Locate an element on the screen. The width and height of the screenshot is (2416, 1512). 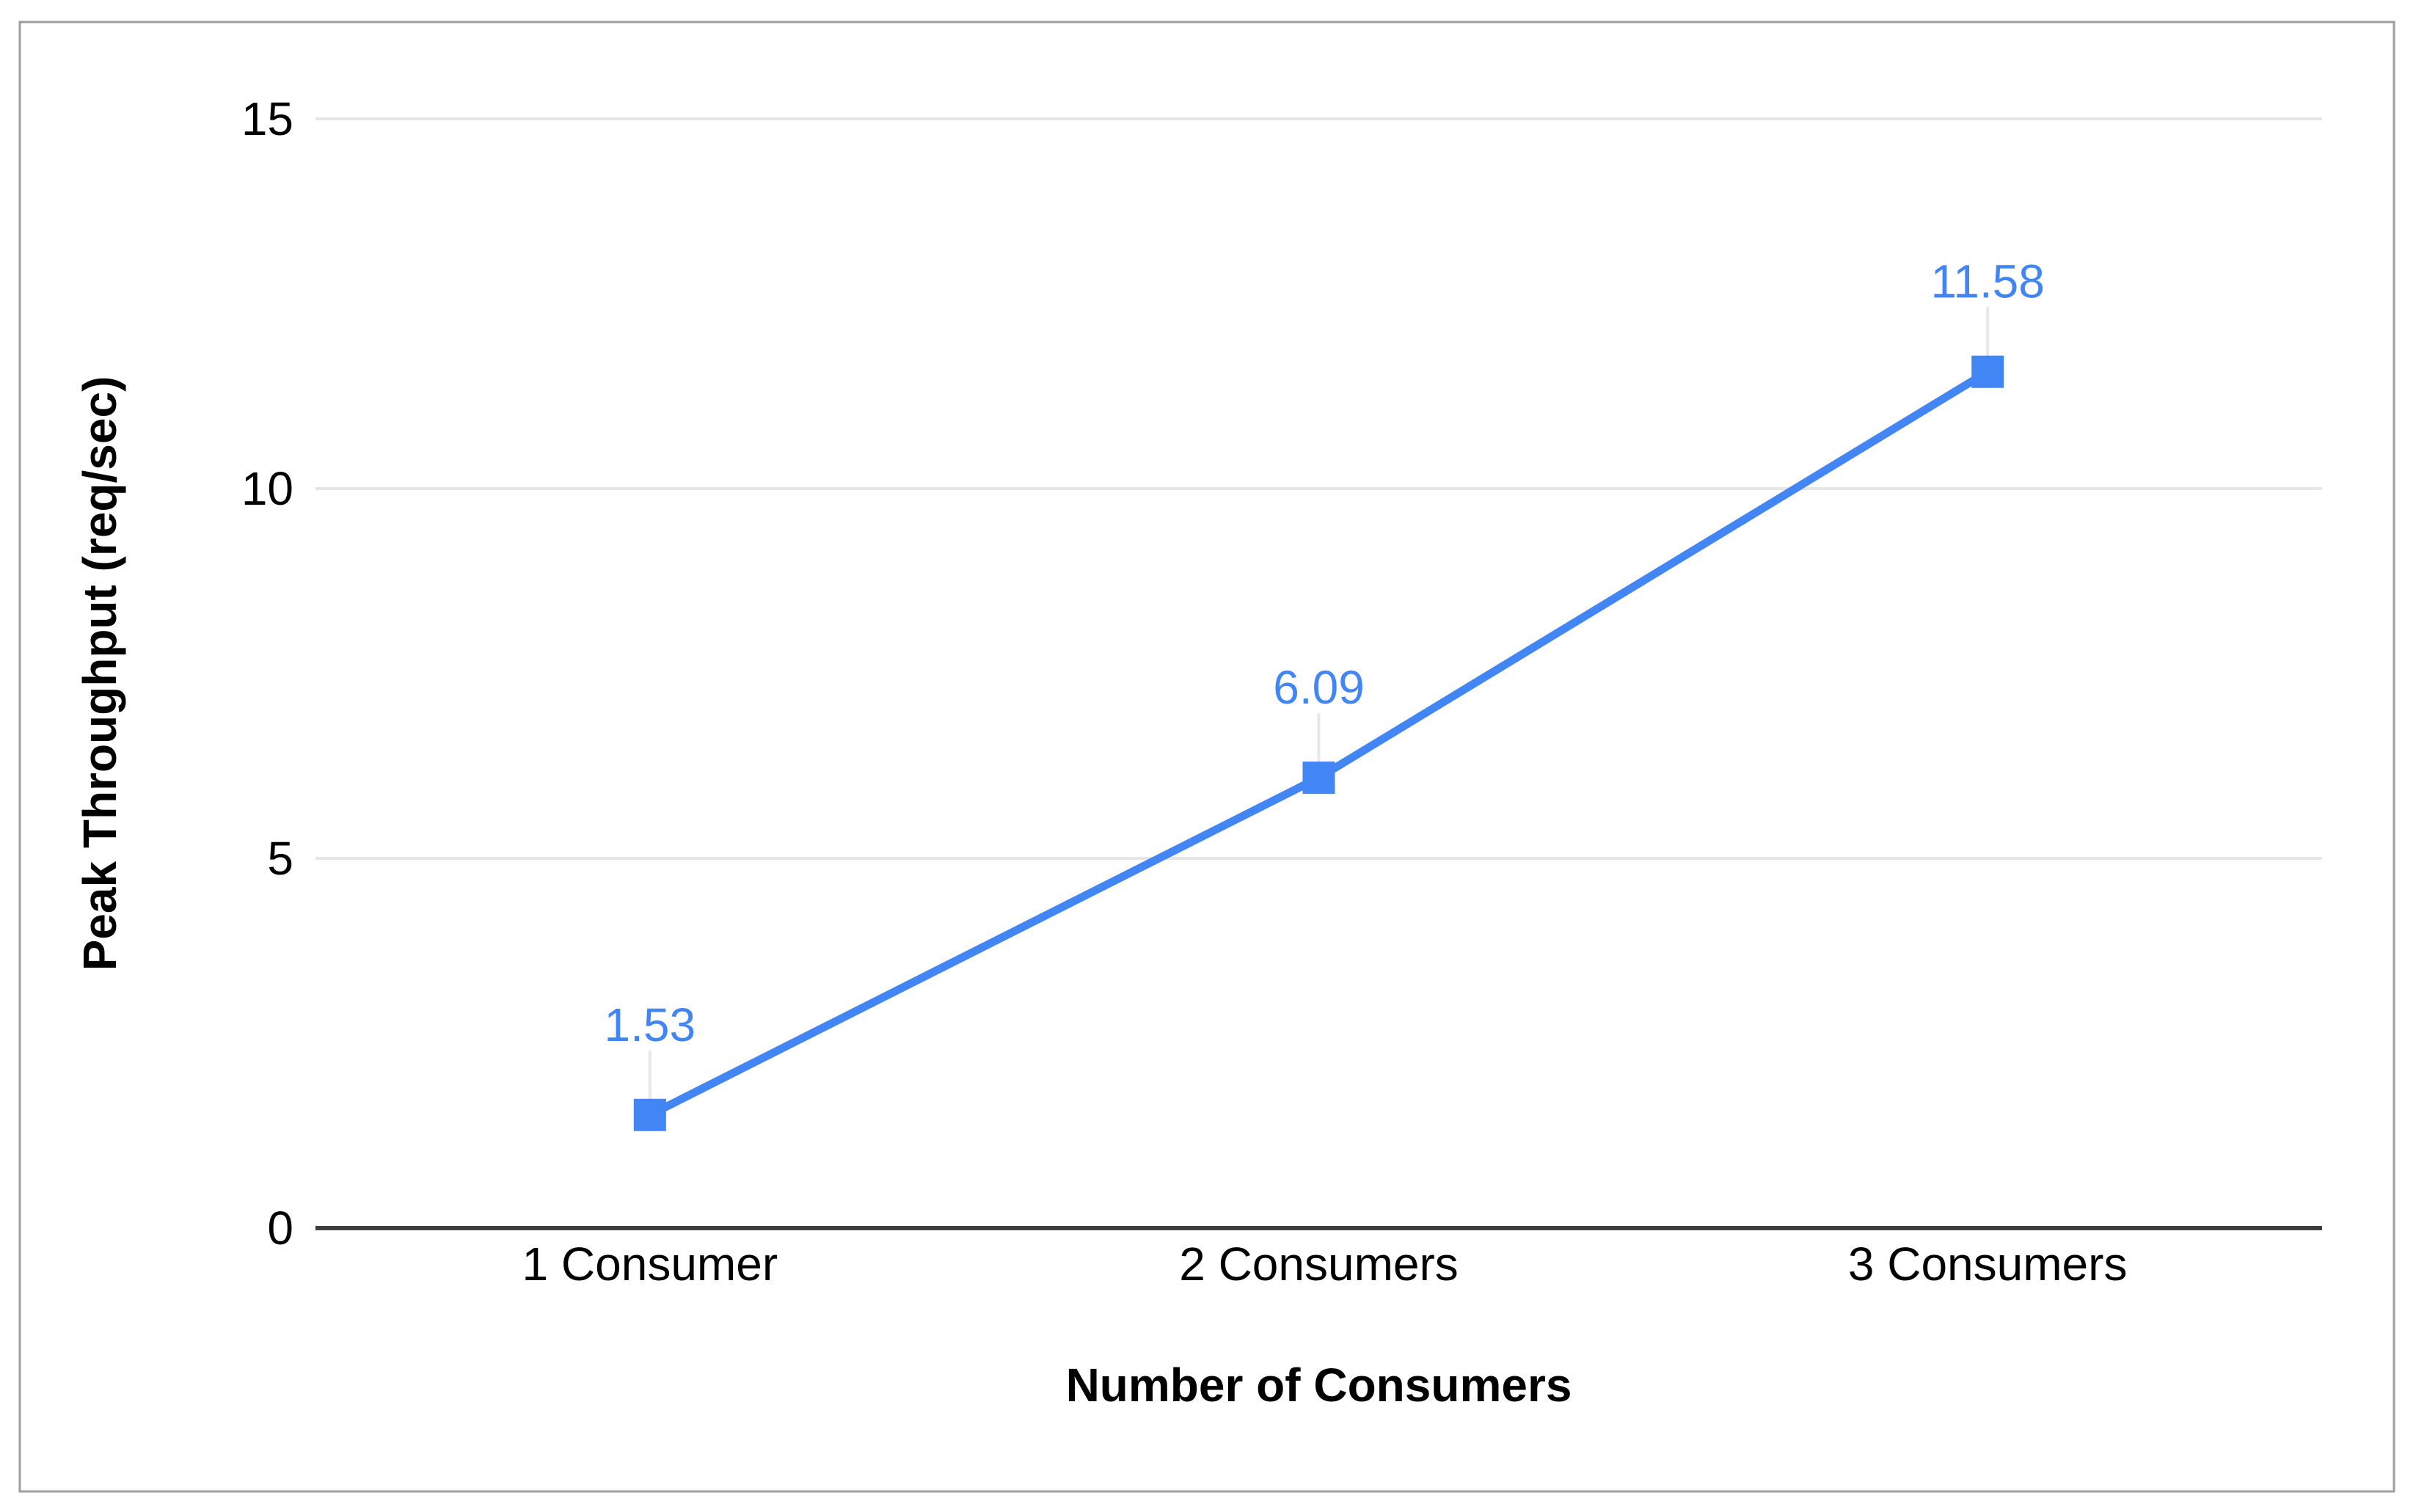
x-category-label: 1 Consumer is located at coordinates (650, 1264).